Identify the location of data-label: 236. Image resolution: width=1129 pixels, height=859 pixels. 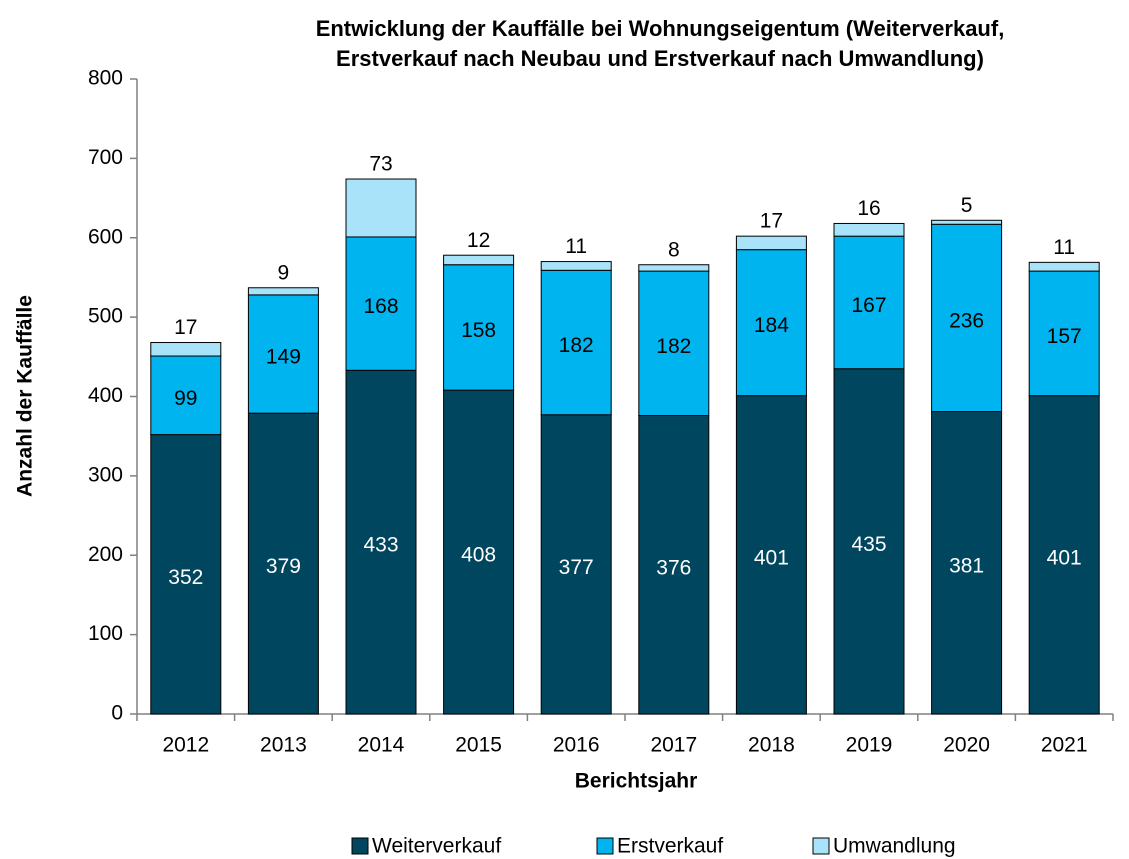
(966, 320).